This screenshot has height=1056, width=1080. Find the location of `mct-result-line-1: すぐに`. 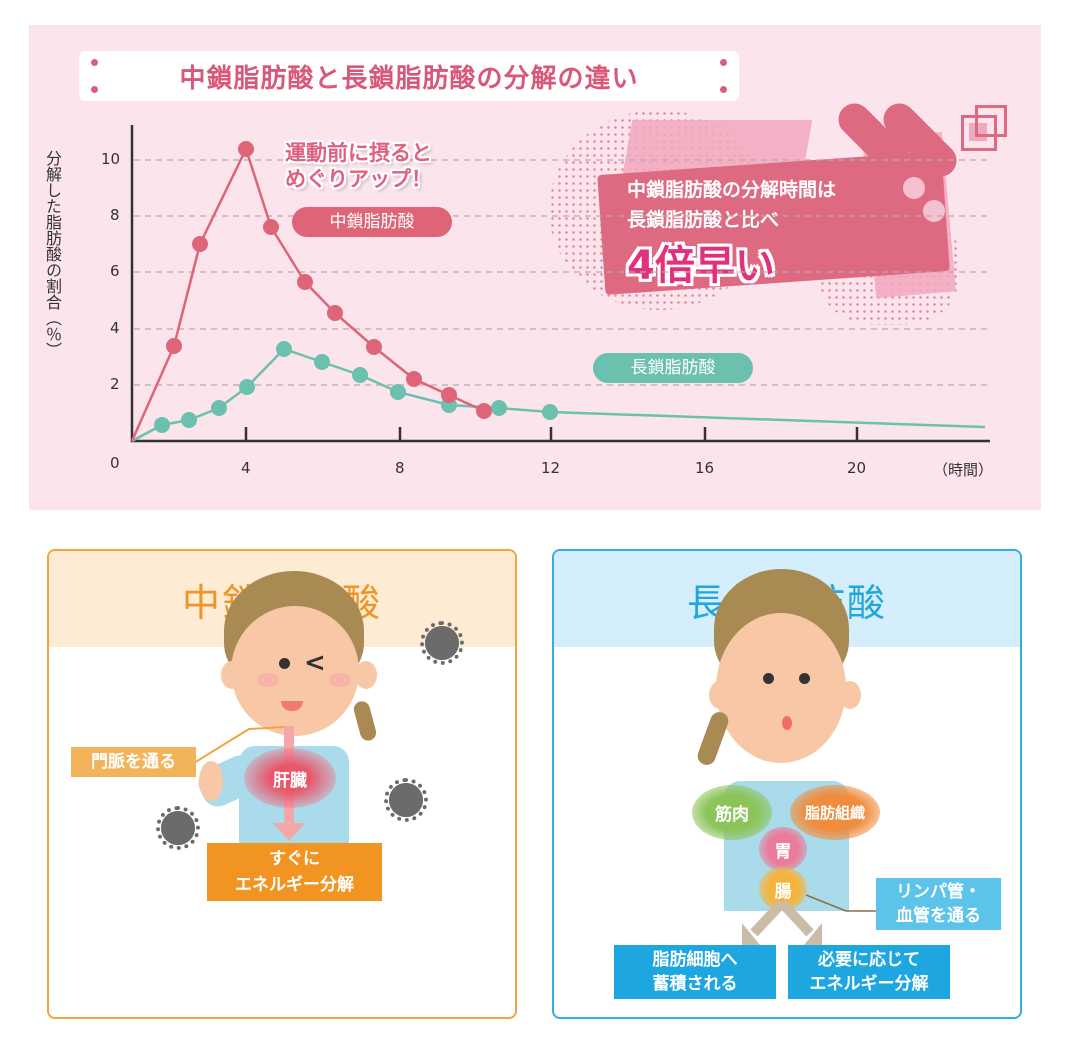

mct-result-line-1: すぐに is located at coordinates (294, 859).